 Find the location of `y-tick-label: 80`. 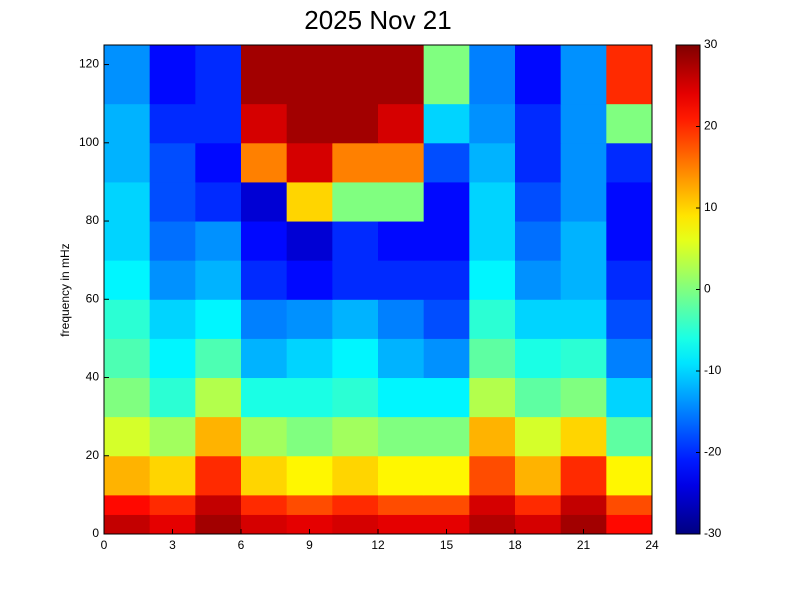

y-tick-label: 80 is located at coordinates (93, 220).